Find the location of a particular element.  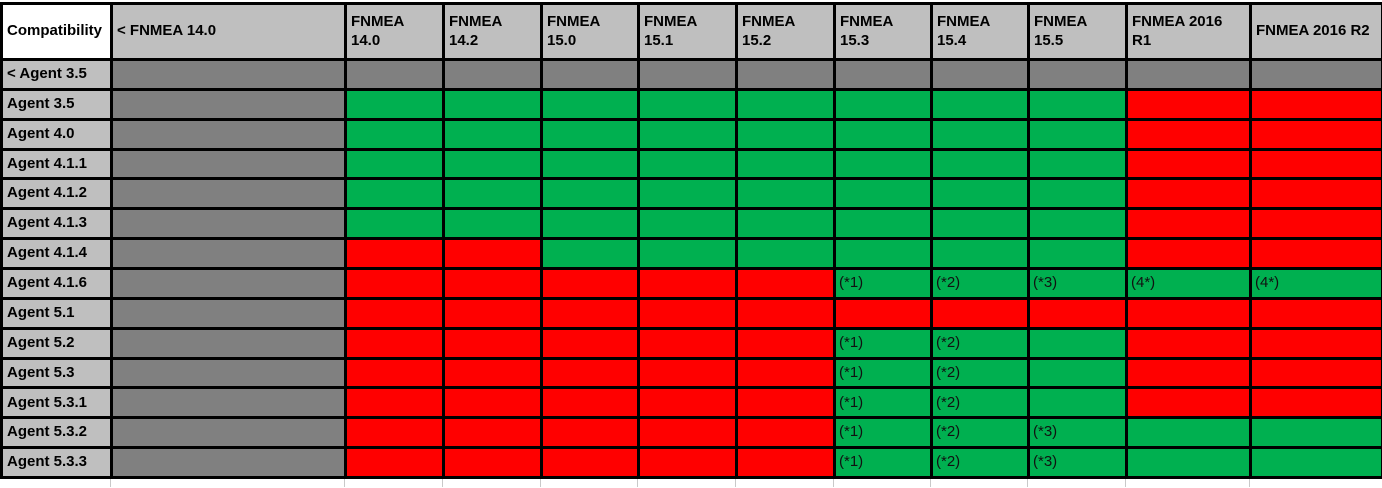

column-header: FNMEA 15.3 is located at coordinates (883, 32).